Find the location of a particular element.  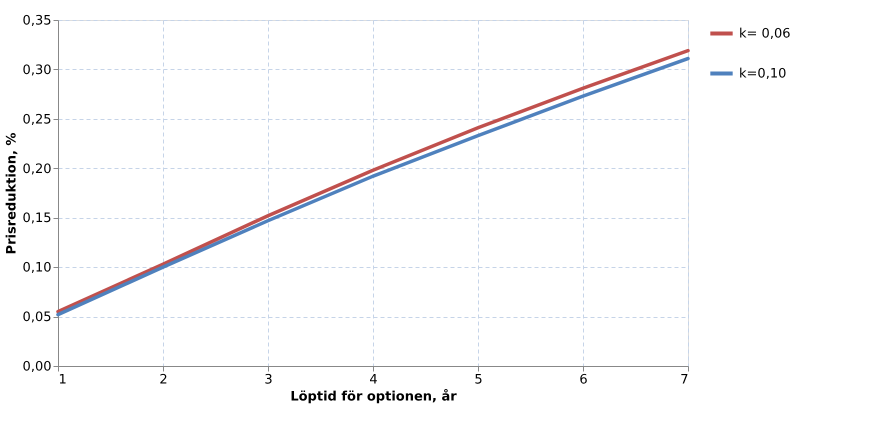

y-tick-label: 0,05 is located at coordinates (37, 318).